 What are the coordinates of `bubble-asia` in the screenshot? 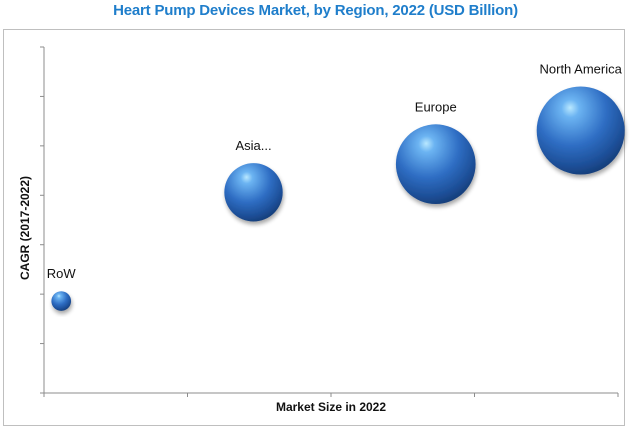 It's located at (253, 192).